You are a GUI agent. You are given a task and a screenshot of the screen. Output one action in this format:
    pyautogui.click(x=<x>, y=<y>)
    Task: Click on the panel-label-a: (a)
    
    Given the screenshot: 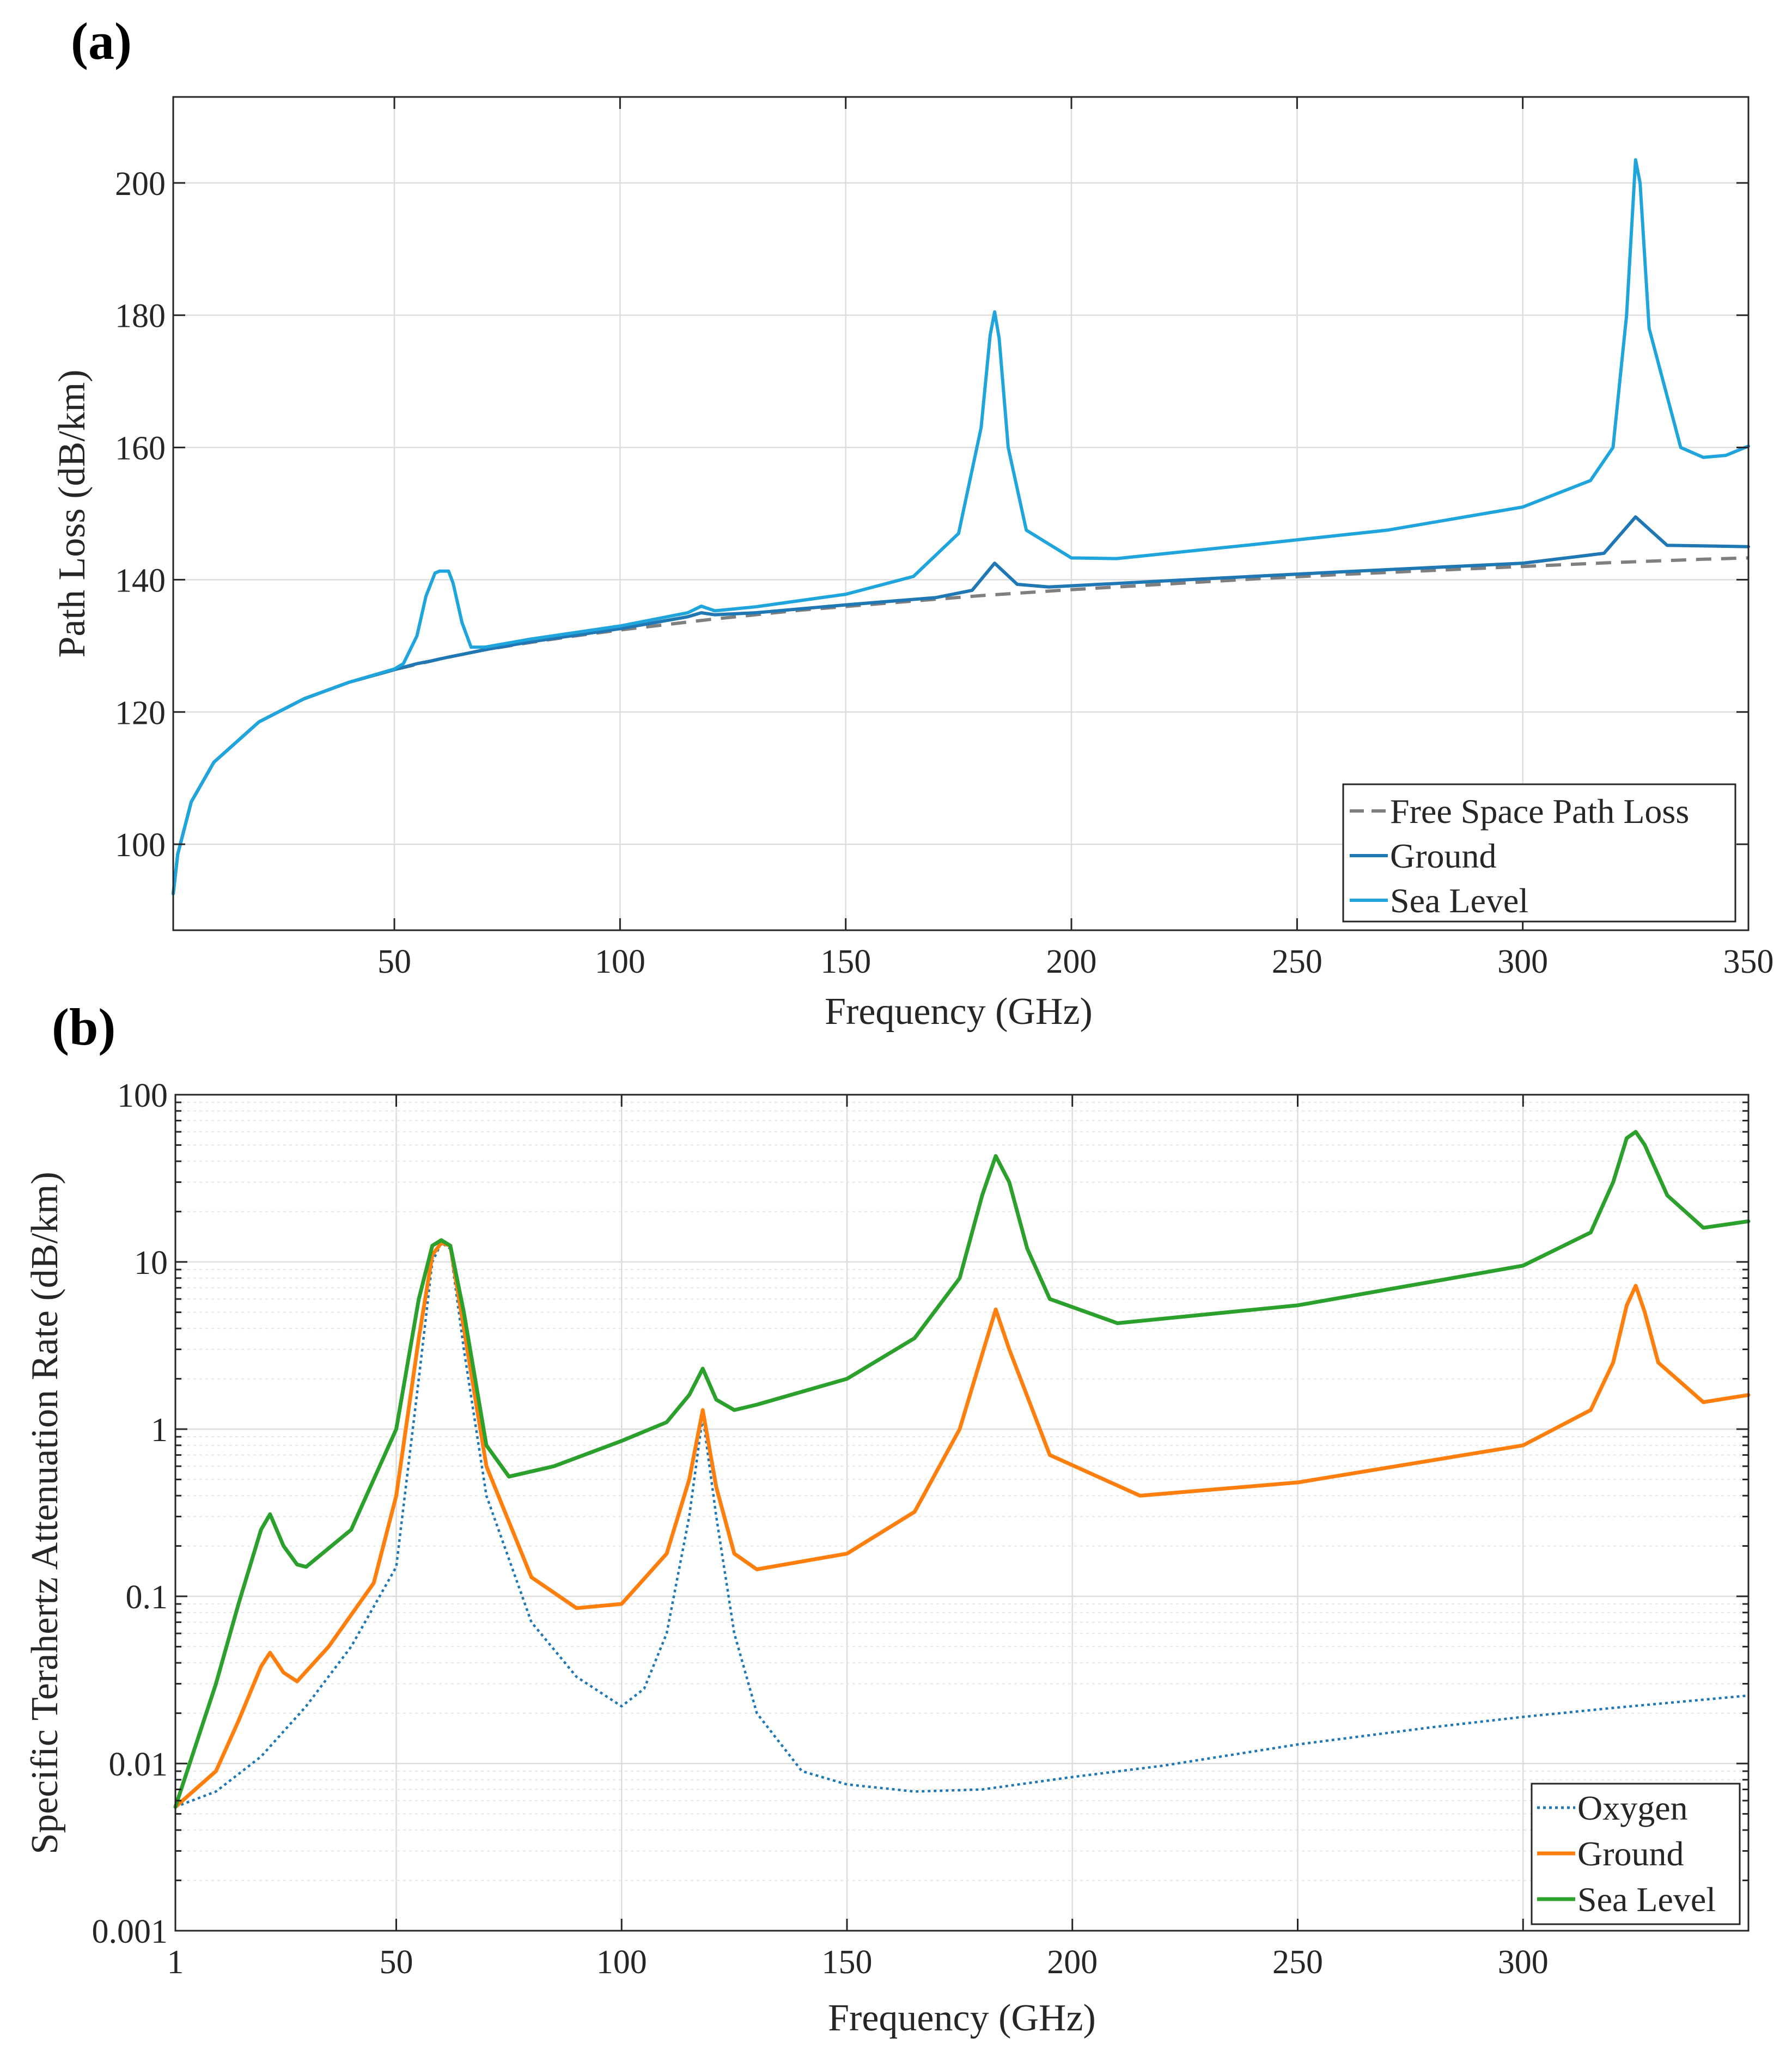 What is the action you would take?
    pyautogui.click(x=101, y=41)
    